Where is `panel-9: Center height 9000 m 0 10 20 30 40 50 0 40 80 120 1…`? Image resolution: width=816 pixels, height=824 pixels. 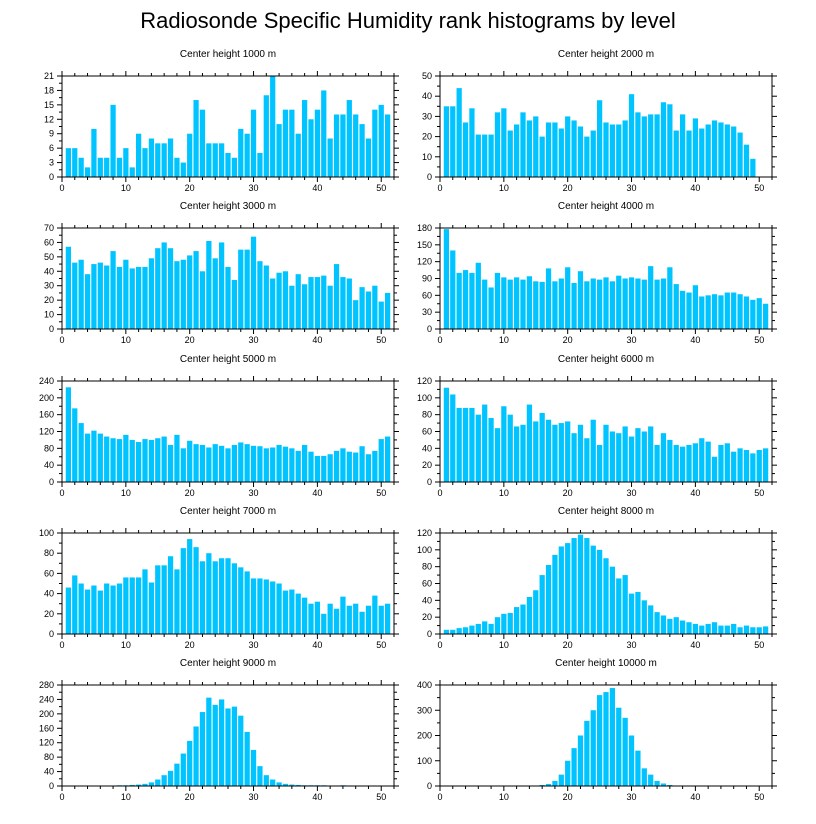 panel-9: Center height 9000 m 0 10 20 30 40 50 0 40 80 120 1… is located at coordinates (219, 730).